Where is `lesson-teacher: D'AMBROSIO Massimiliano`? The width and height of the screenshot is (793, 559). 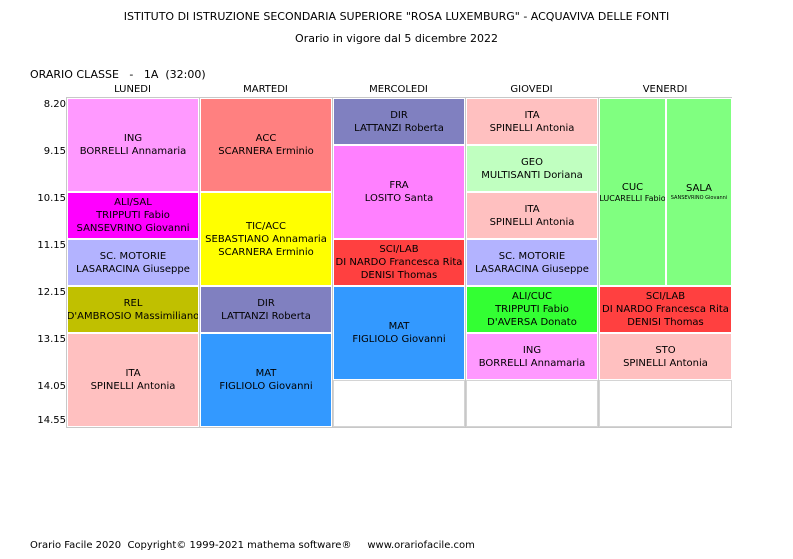
lesson-teacher: D'AMBROSIO Massimiliano is located at coordinates (133, 316).